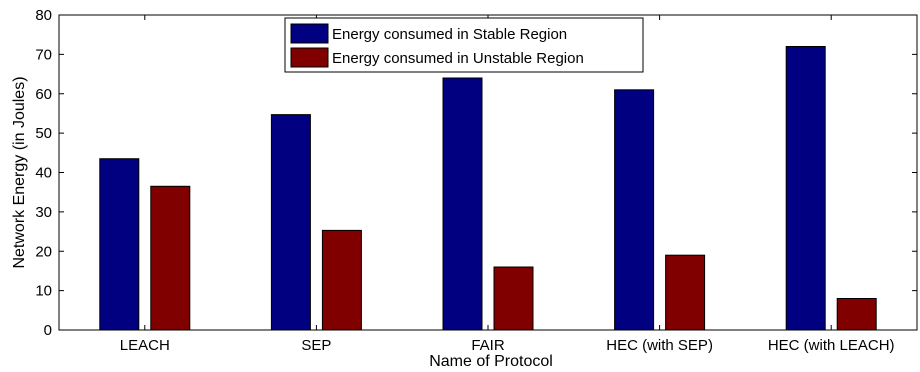 The image size is (920, 372). Describe the element at coordinates (43, 173) in the screenshot. I see `y-tick-label: 40` at that location.